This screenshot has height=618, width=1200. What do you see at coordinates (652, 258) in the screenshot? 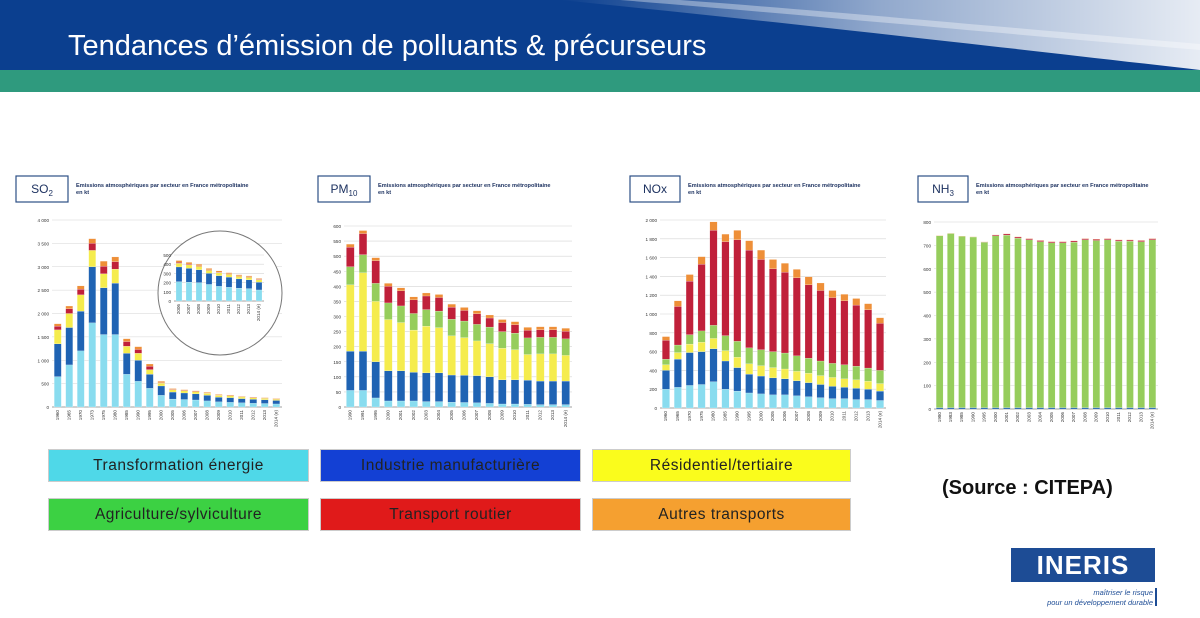
I see `chart-nox-y-tick-label: 1 600` at bounding box center [652, 258].